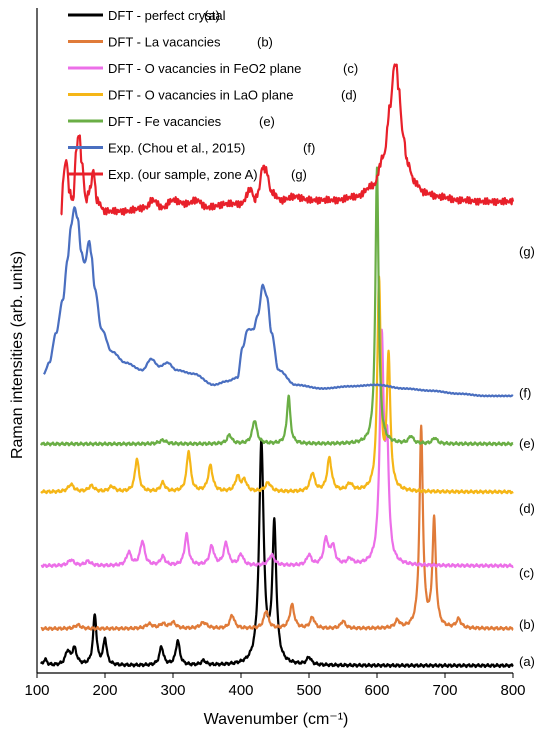 Image resolution: width=556 pixels, height=733 pixels. What do you see at coordinates (527, 251) in the screenshot?
I see `curve-label: (g)` at bounding box center [527, 251].